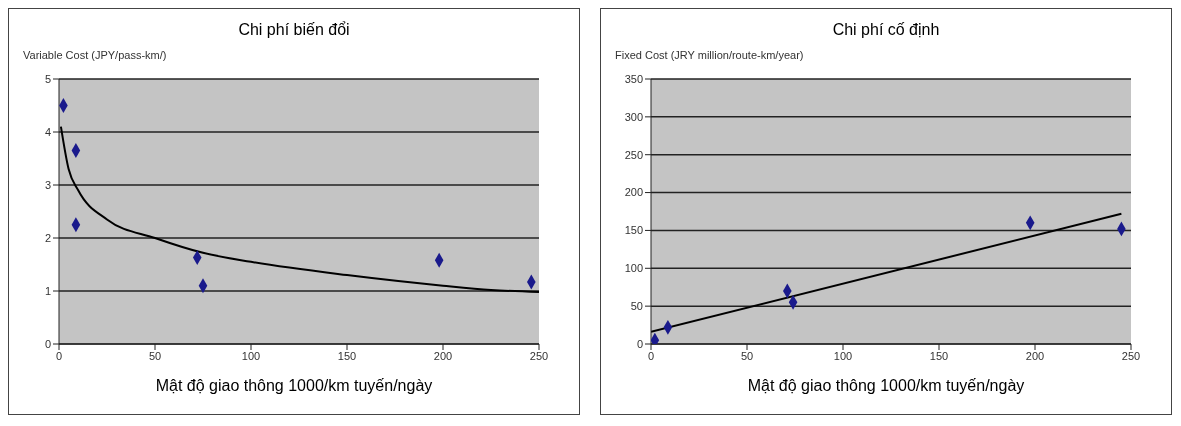  I want to click on y-tick-label: 4, so click(47, 131).